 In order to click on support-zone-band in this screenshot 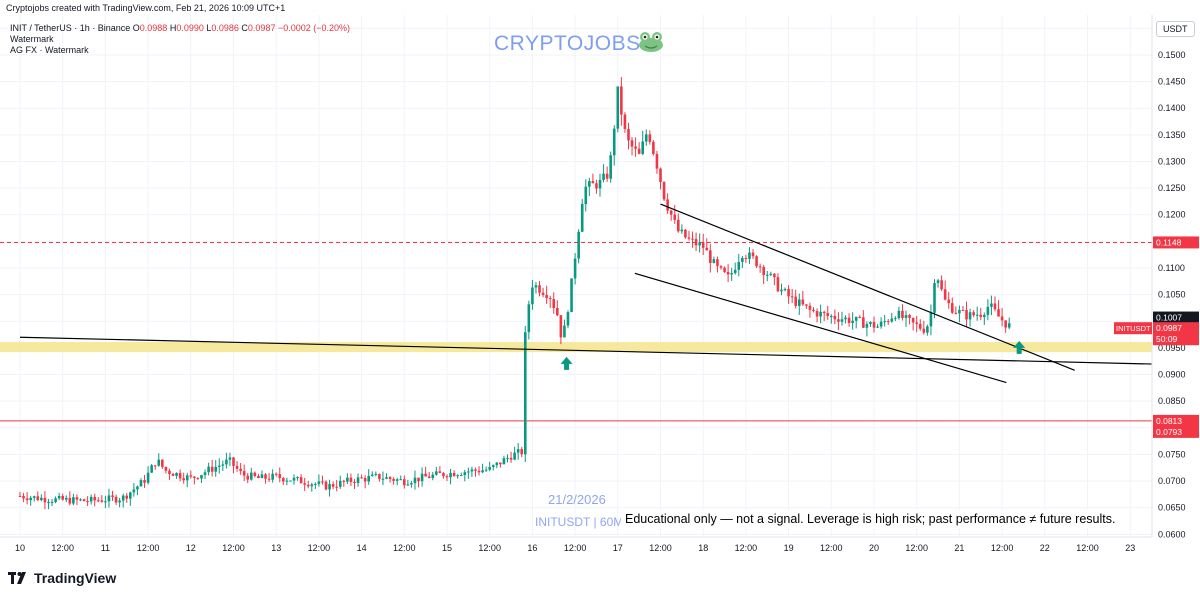, I will do `click(576, 347)`.